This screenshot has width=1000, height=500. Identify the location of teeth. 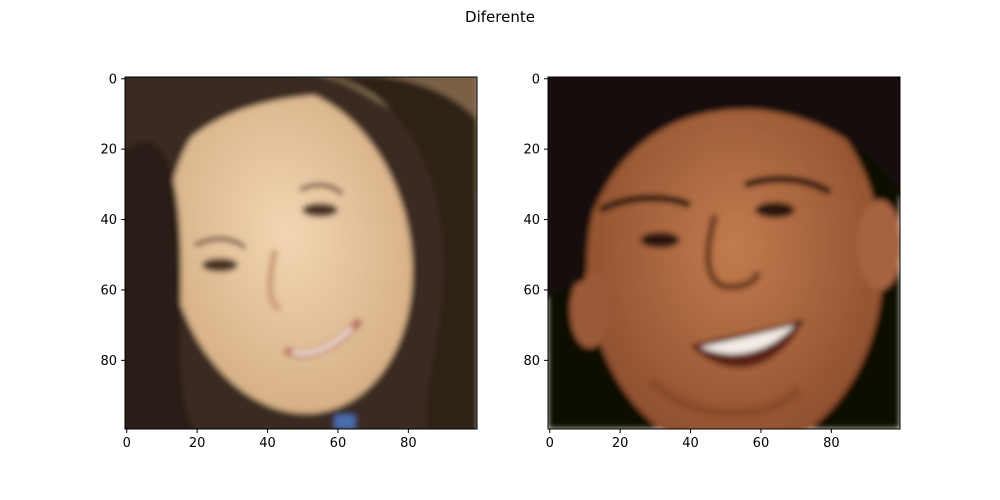
(747, 339).